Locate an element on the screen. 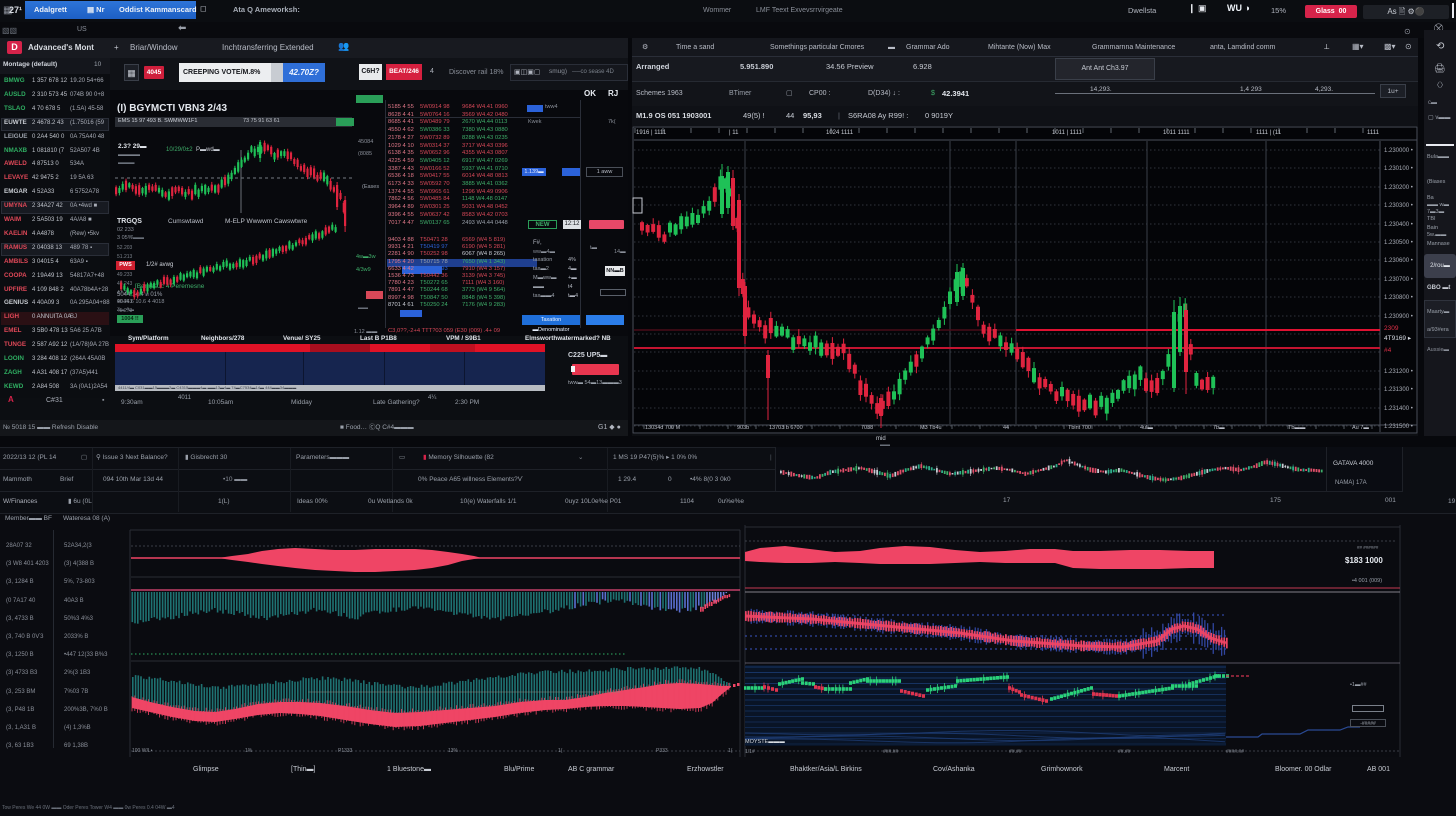  svg-text: 1.230200 • is located at coordinates (1398, 188).